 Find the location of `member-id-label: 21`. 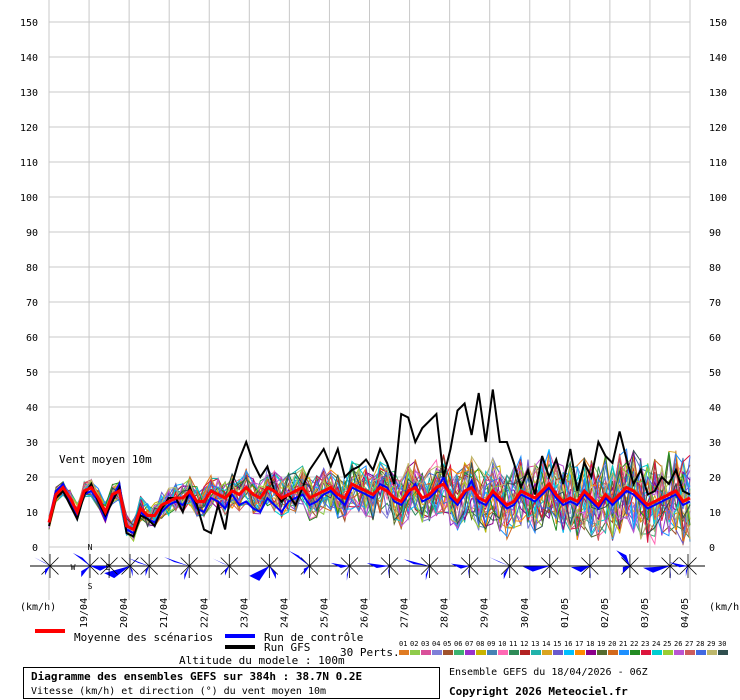

member-id-label: 21 is located at coordinates (623, 644).